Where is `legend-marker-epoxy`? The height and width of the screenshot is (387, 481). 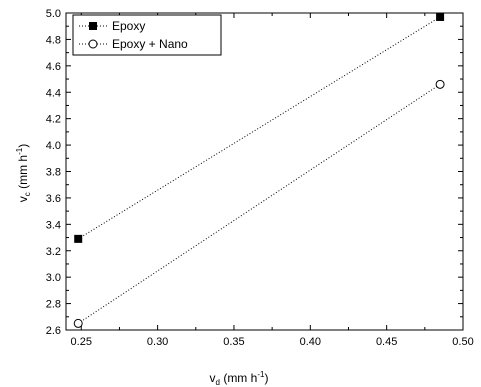
legend-marker-epoxy is located at coordinates (93, 26).